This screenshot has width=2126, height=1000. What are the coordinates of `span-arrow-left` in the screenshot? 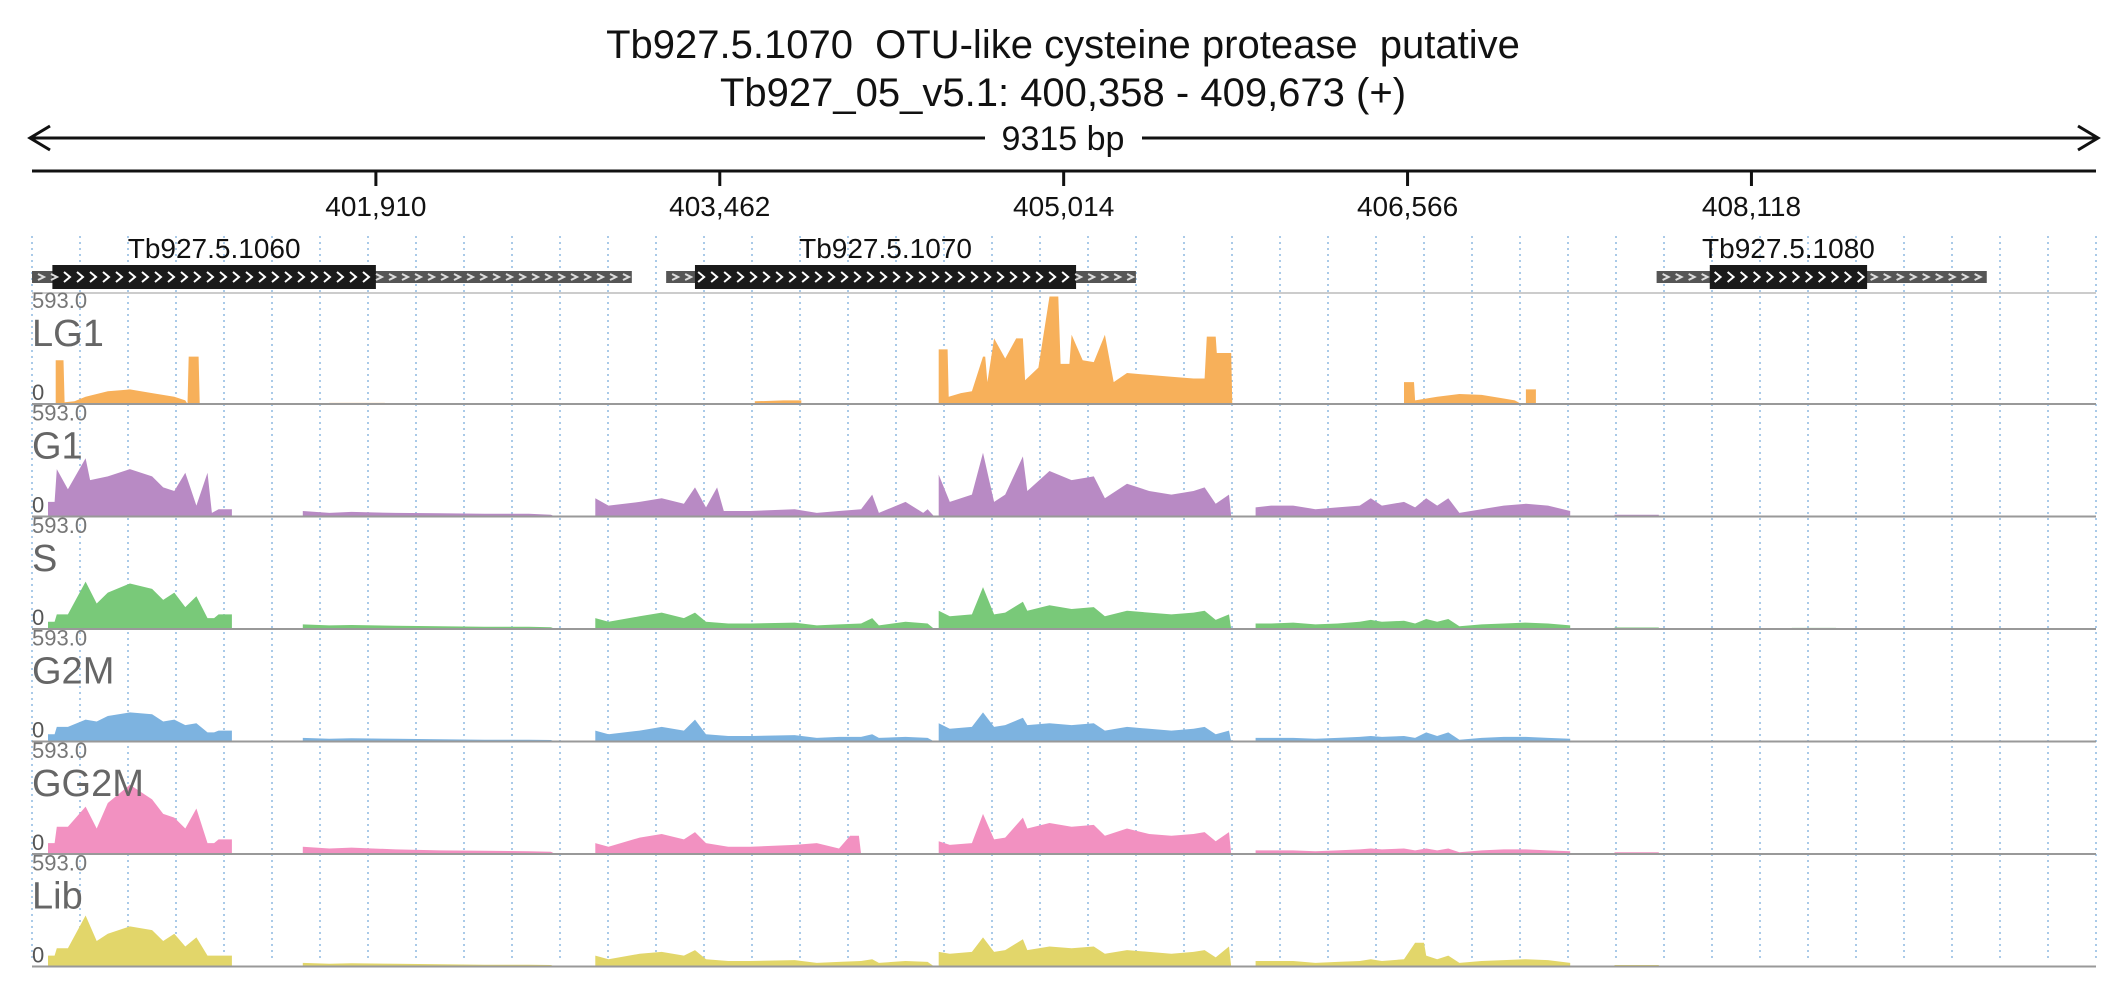 It's located at (39, 138).